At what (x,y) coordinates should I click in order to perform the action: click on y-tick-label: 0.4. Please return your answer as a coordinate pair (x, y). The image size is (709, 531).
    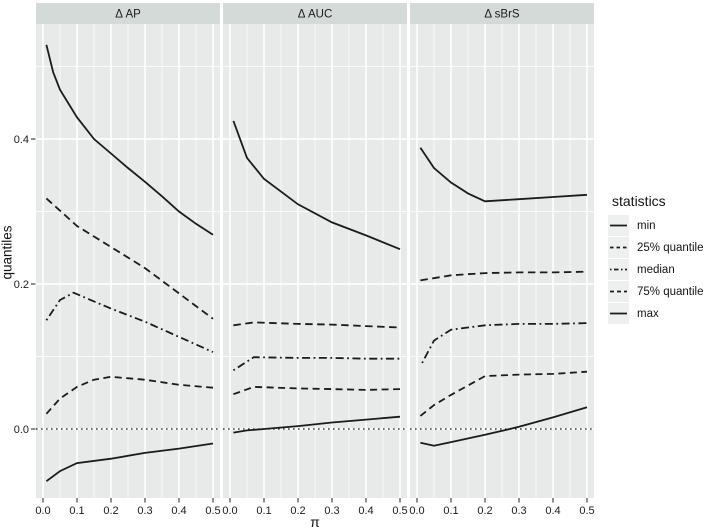
    Looking at the image, I should click on (21, 140).